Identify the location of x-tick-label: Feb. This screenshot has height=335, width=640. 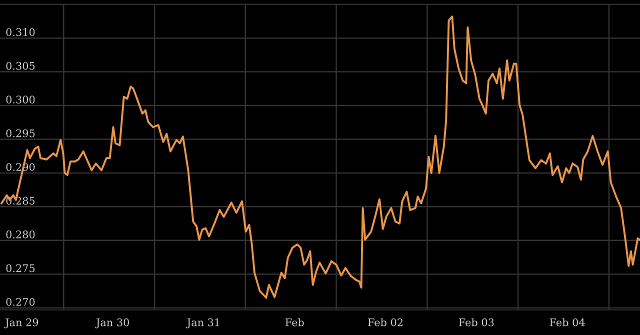
(294, 322).